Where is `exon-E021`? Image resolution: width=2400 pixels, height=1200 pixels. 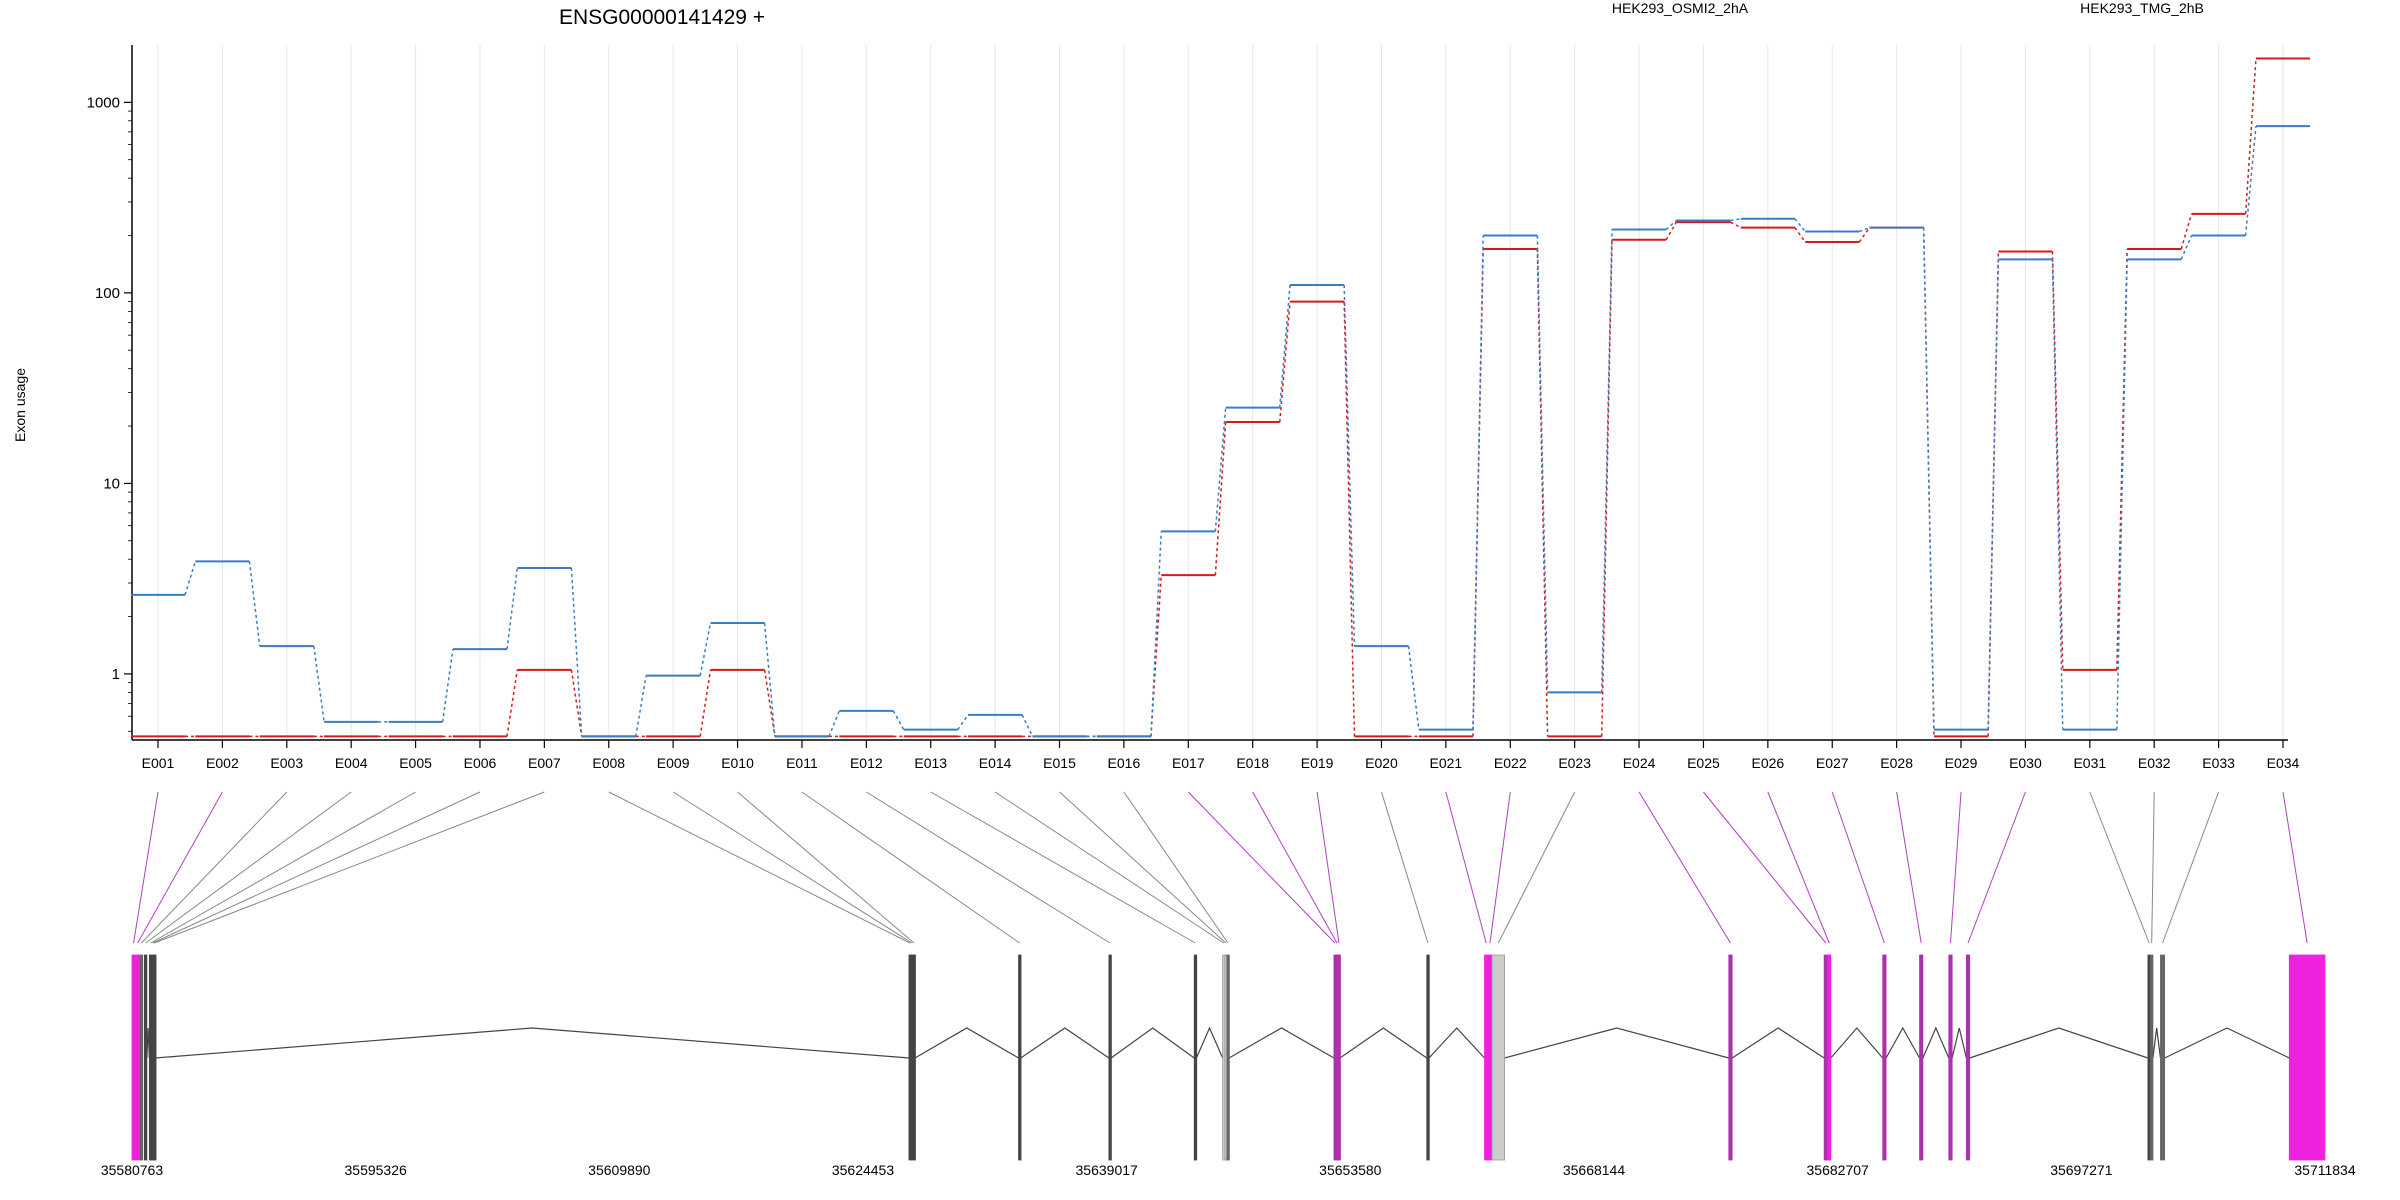
exon-E021 is located at coordinates (1486, 1057).